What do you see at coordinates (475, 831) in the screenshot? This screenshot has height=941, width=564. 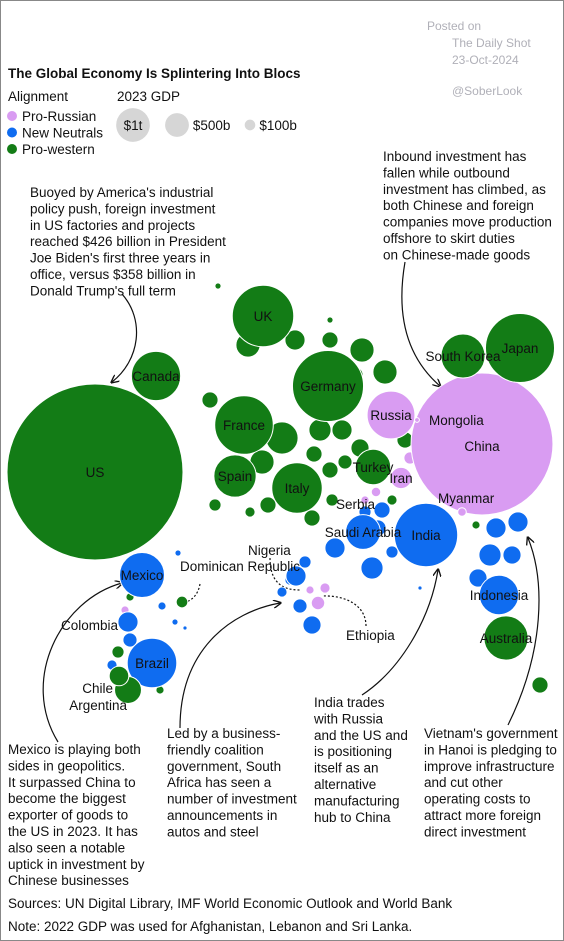 I see `annotation-line: direct investment` at bounding box center [475, 831].